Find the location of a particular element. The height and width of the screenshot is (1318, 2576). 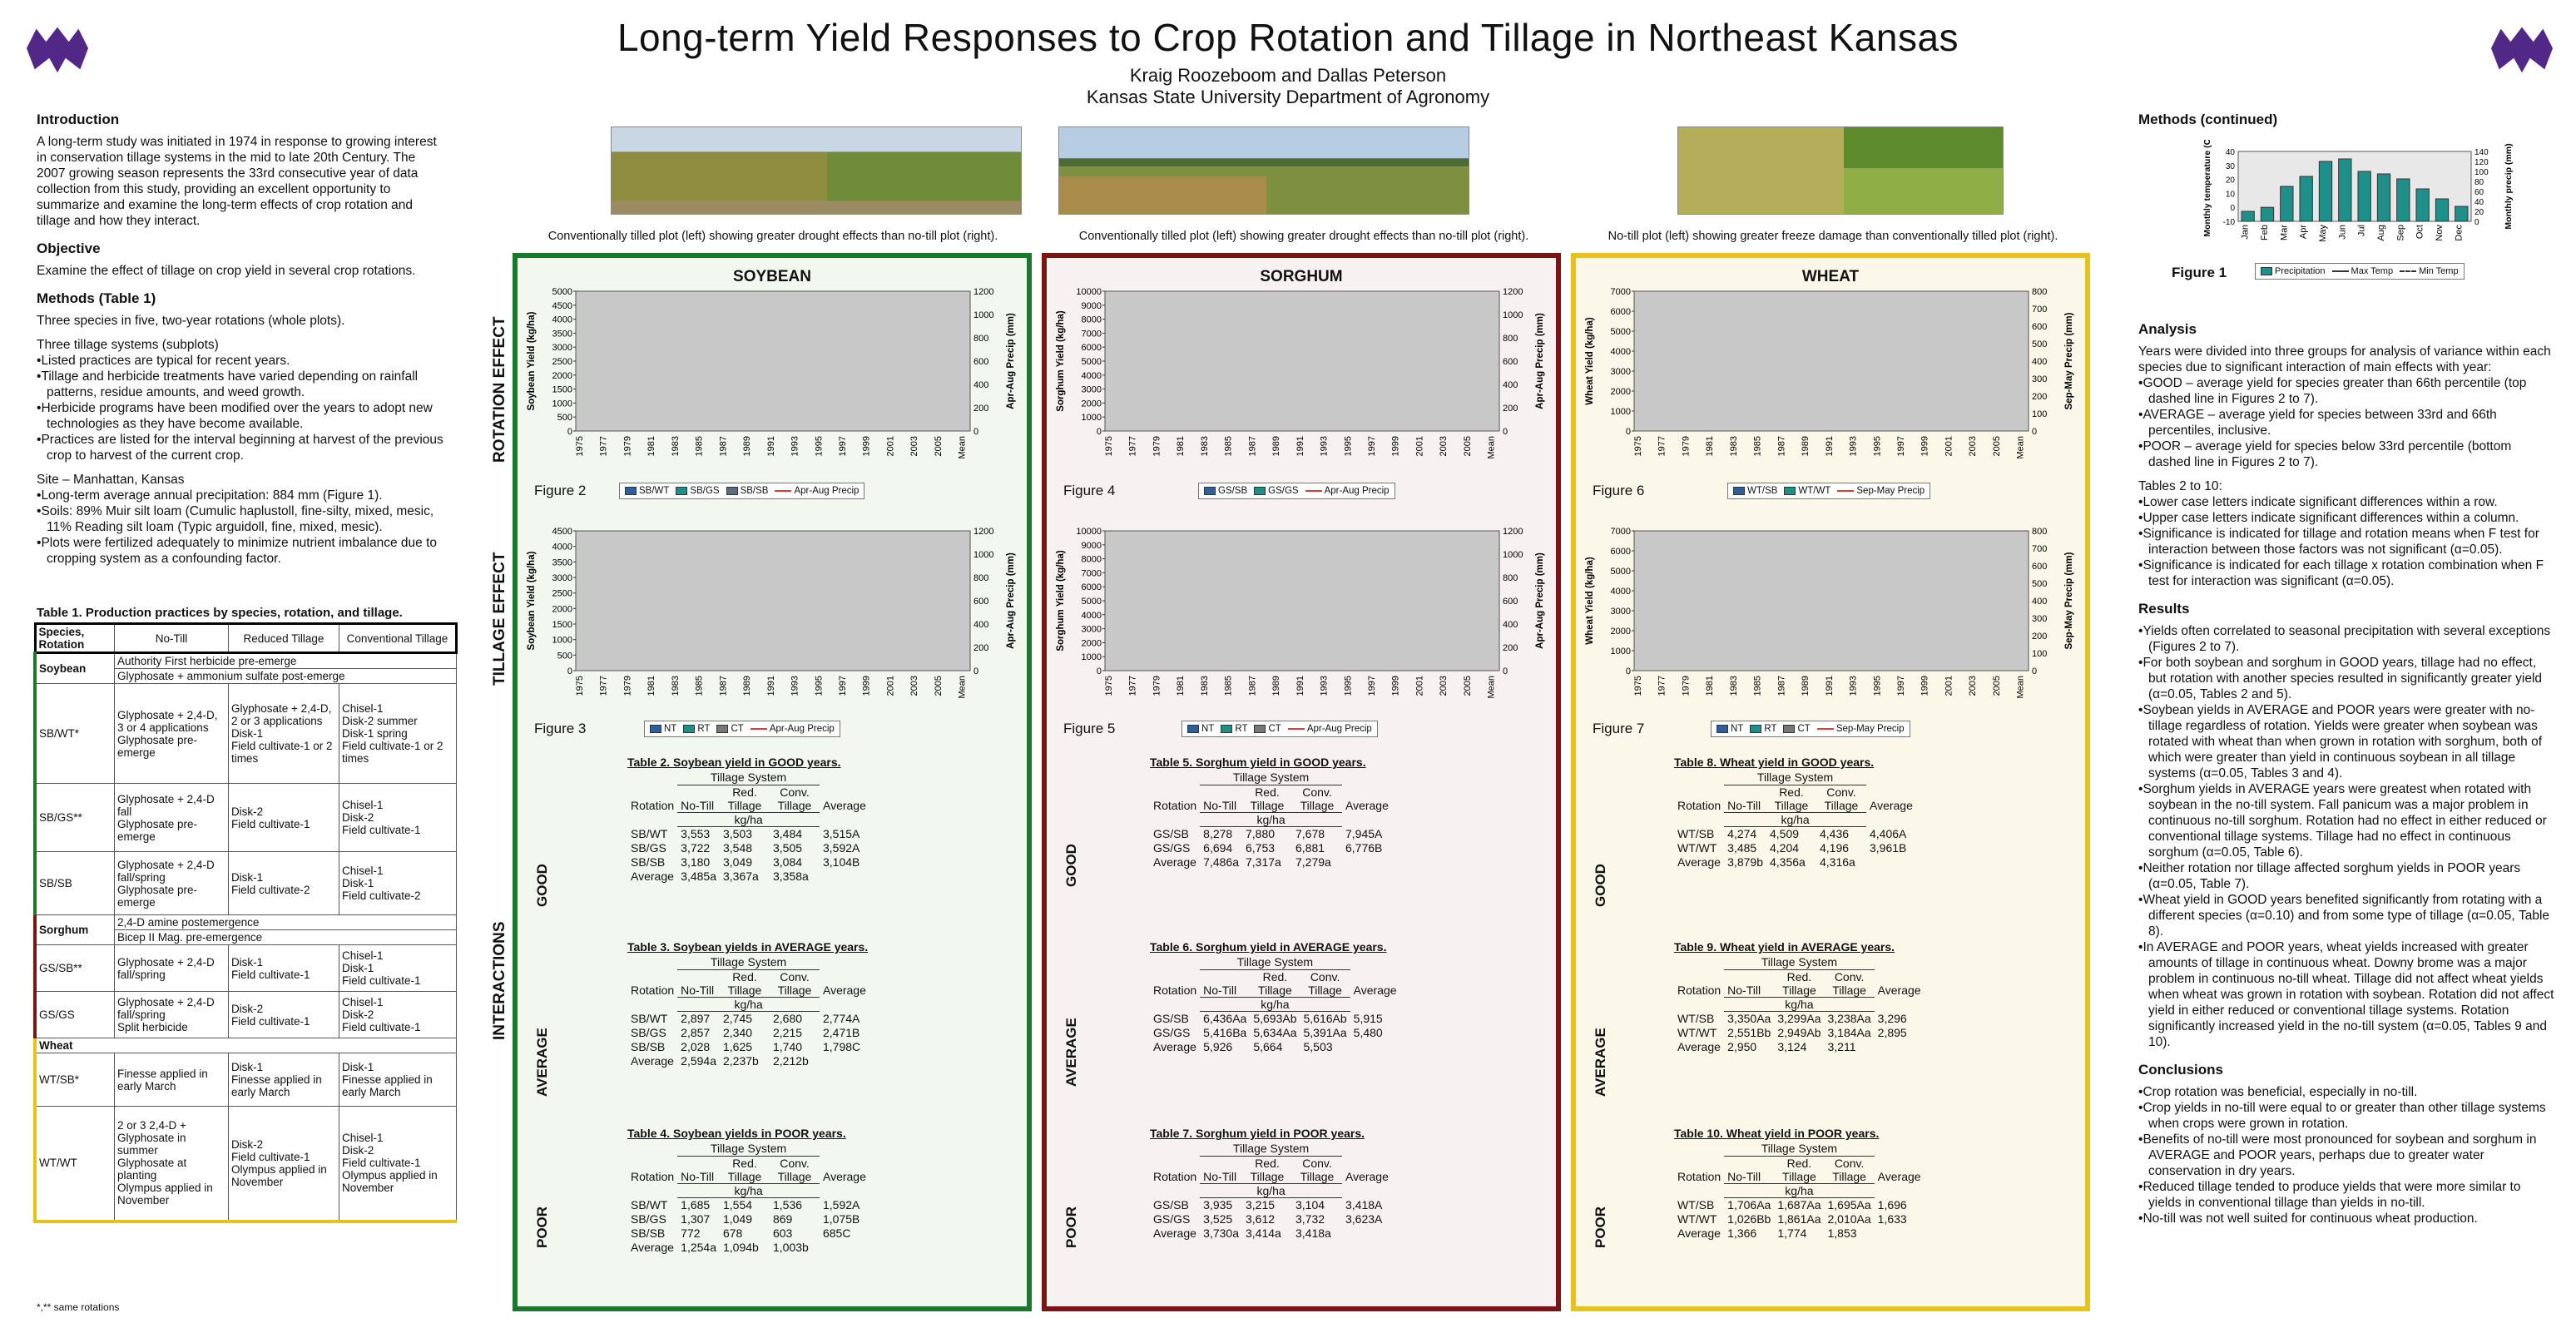

y-tick-label: 500 is located at coordinates (564, 418).